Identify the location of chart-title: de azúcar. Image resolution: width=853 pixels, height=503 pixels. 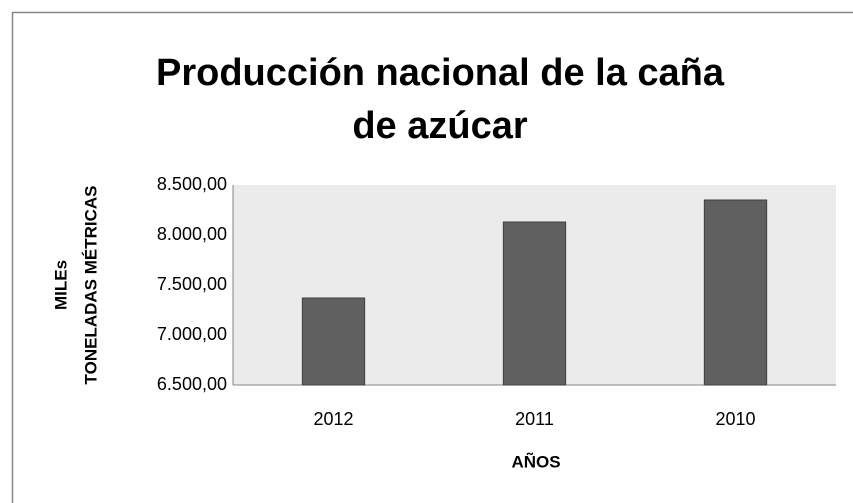
(440, 126).